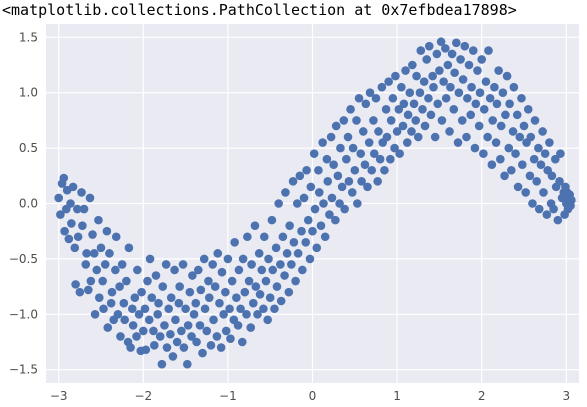  I want to click on x-tick-label: −2, so click(143, 396).